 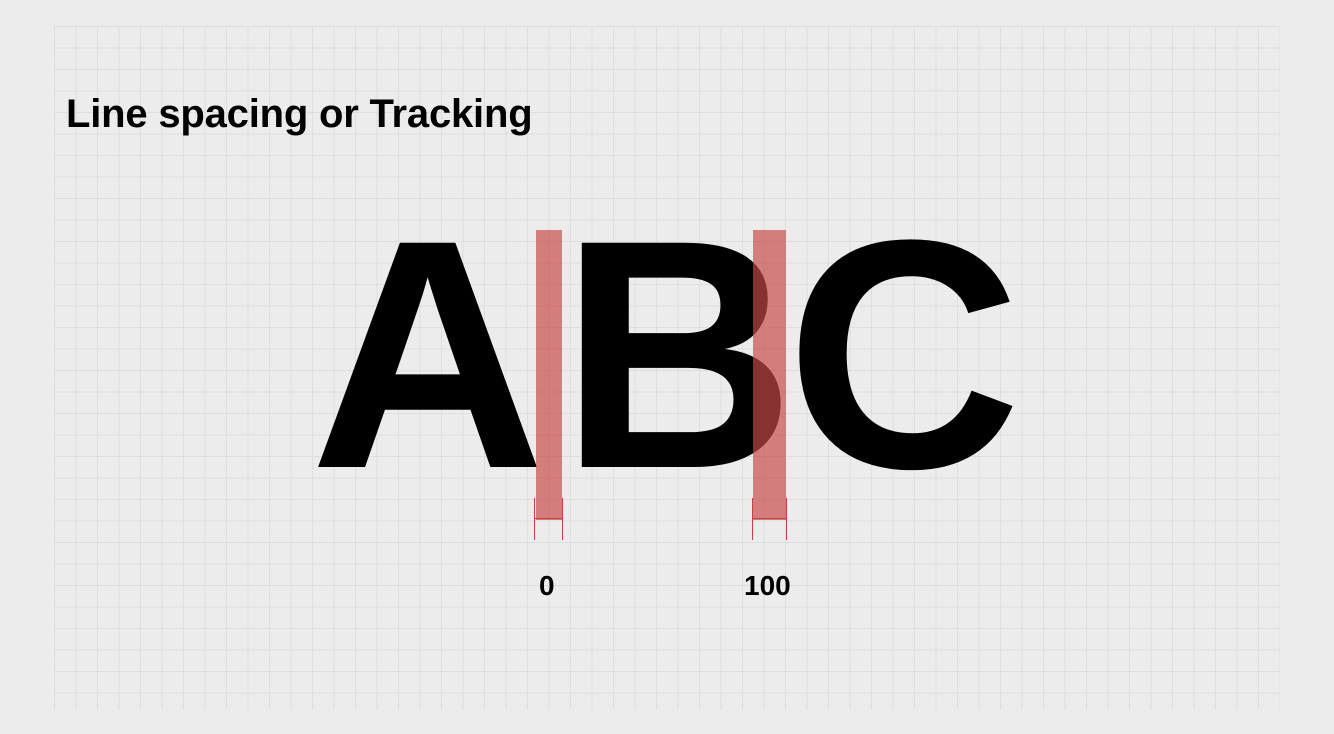 What do you see at coordinates (428, 355) in the screenshot?
I see `letter-a: A` at bounding box center [428, 355].